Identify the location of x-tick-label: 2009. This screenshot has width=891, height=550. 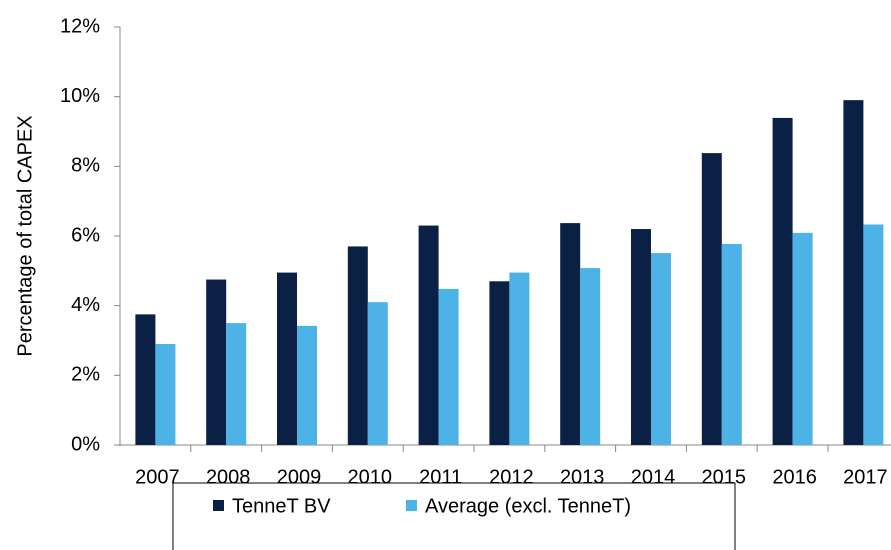
(299, 477).